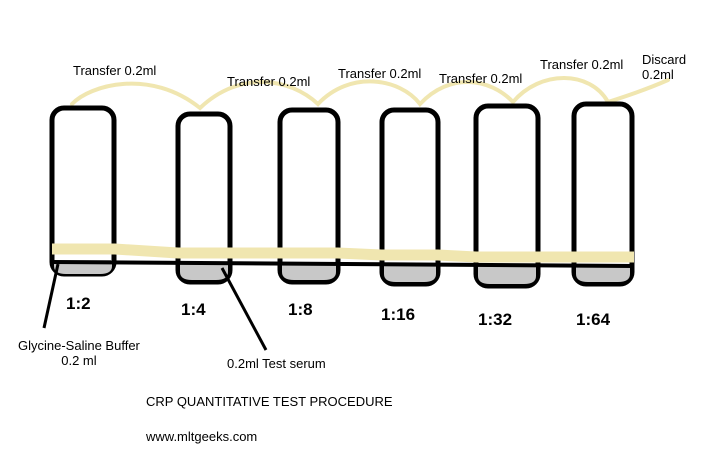 This screenshot has height=450, width=703. What do you see at coordinates (582, 64) in the screenshot?
I see `transfer-label-5: Transfer 0.2ml` at bounding box center [582, 64].